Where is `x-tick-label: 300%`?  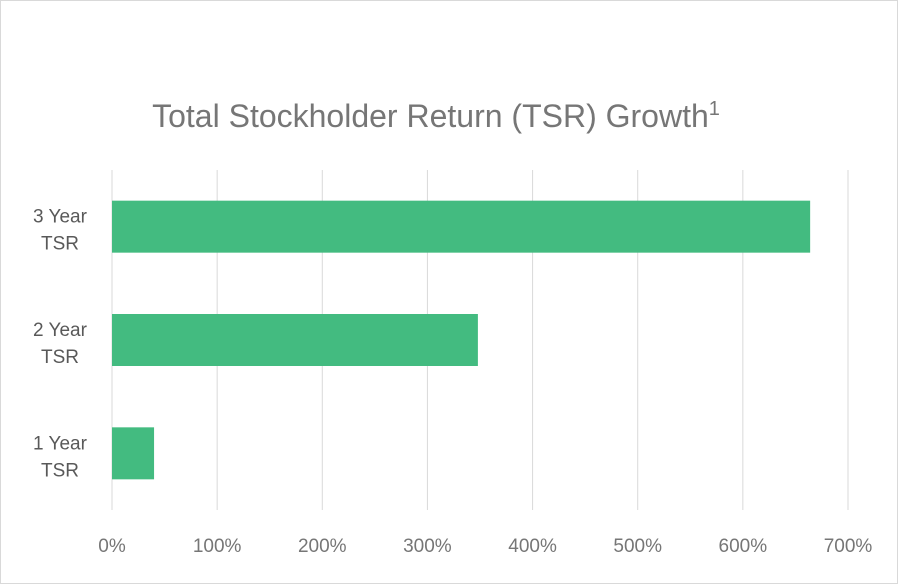 x-tick-label: 300% is located at coordinates (427, 546).